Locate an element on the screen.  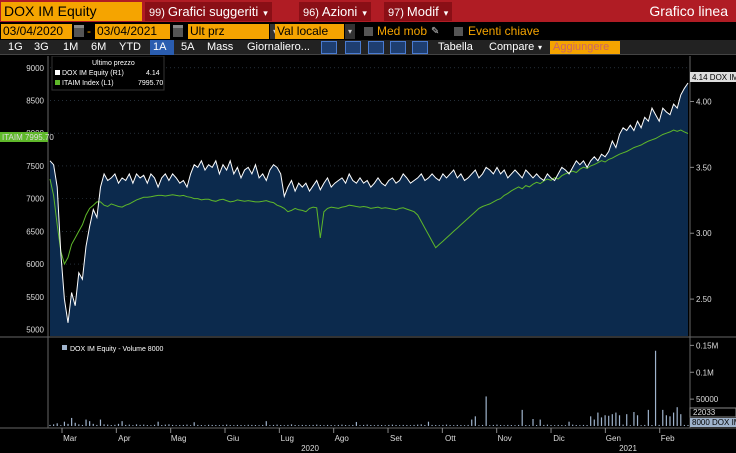
period-tab-6m: 6M is located at coordinates (99, 47).